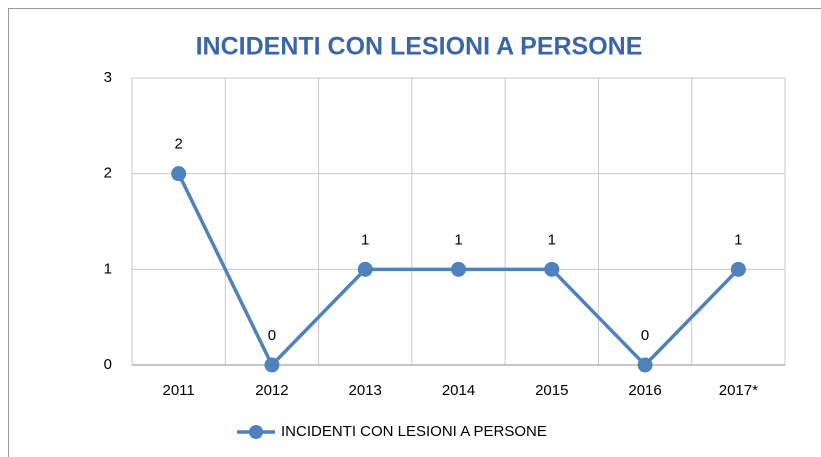  What do you see at coordinates (414, 431) in the screenshot?
I see `legend-label: INCIDENTI CON LESIONI A PERSONE` at bounding box center [414, 431].